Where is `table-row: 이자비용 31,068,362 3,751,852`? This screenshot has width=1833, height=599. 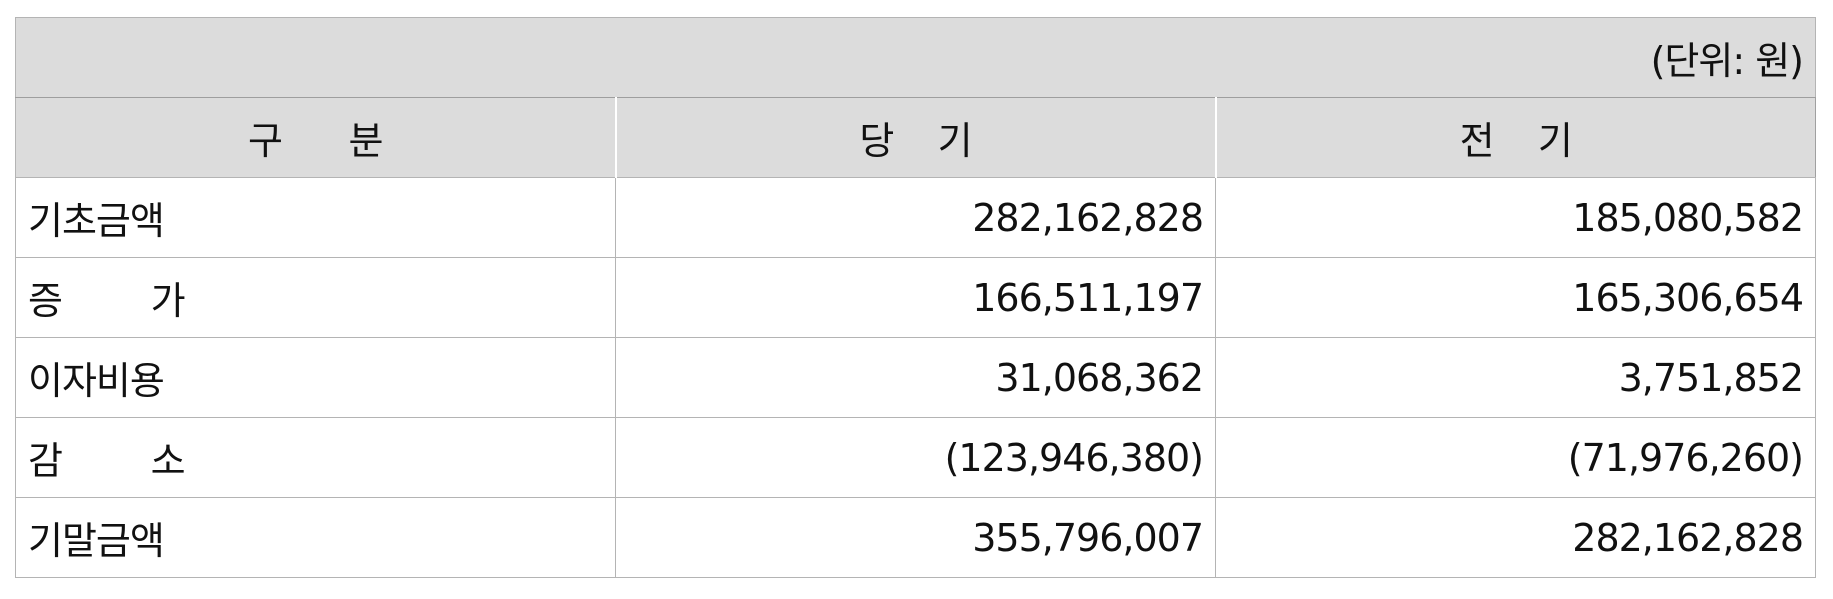
table-row: 이자비용 31,068,362 3,751,852 is located at coordinates (916, 377).